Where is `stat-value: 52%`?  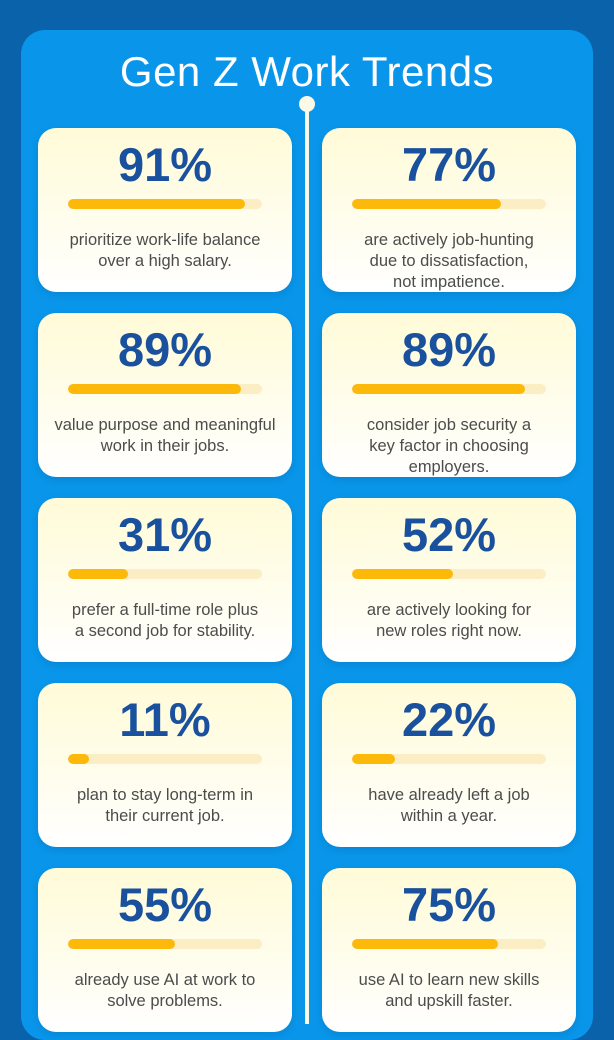 stat-value: 52% is located at coordinates (449, 534).